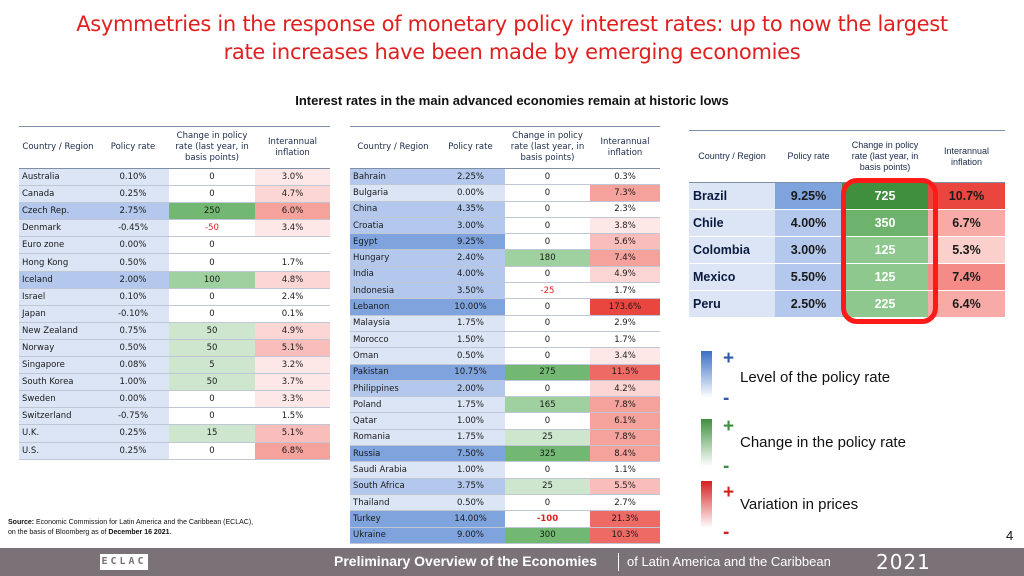 The width and height of the screenshot is (1024, 576). I want to click on rate-change-cell: 100, so click(212, 280).